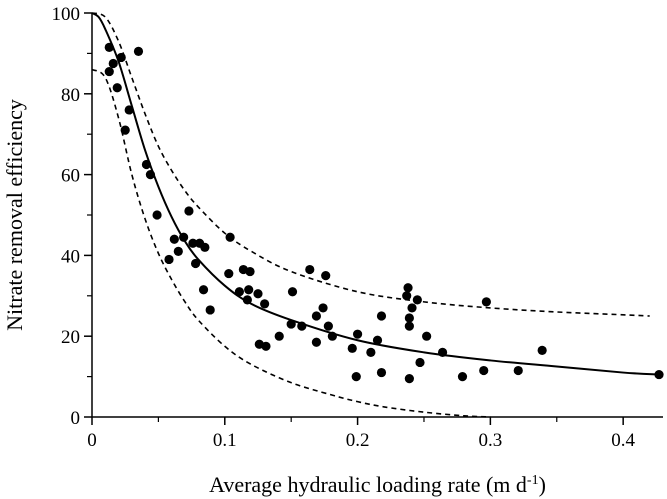 This screenshot has width=667, height=499. Describe the element at coordinates (225, 440) in the screenshot. I see `x-tick-label: 0.1` at that location.